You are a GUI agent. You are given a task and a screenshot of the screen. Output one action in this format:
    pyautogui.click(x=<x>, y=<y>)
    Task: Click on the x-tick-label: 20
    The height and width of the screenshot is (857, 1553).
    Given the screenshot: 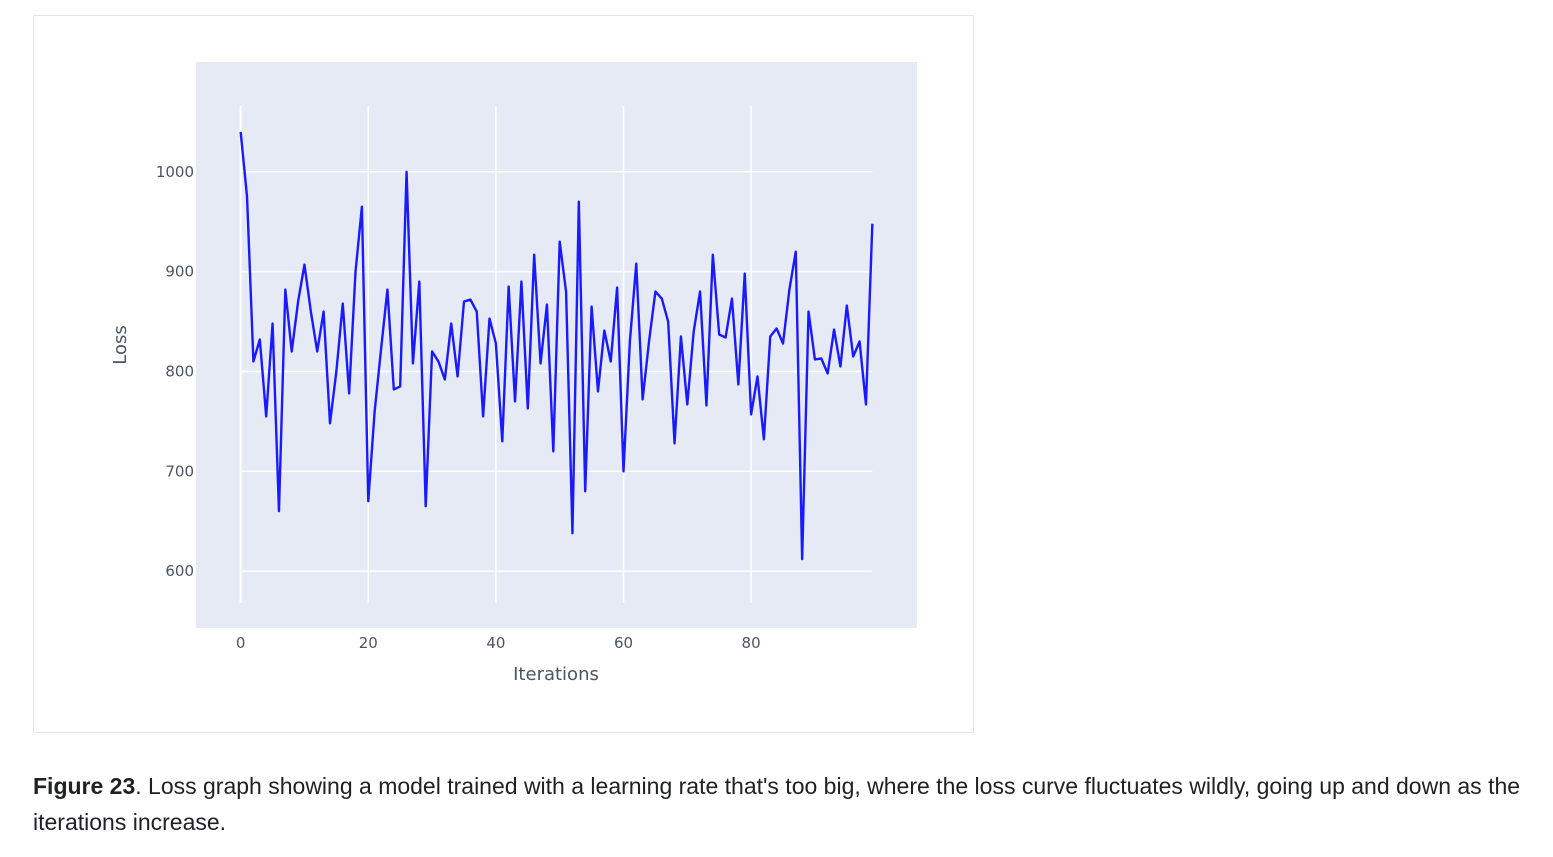 What is the action you would take?
    pyautogui.click(x=368, y=643)
    